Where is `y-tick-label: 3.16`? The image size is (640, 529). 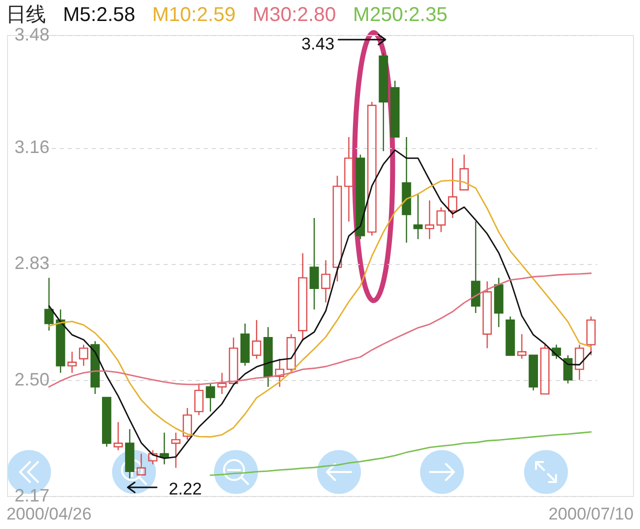
y-tick-label: 3.16 is located at coordinates (32, 147).